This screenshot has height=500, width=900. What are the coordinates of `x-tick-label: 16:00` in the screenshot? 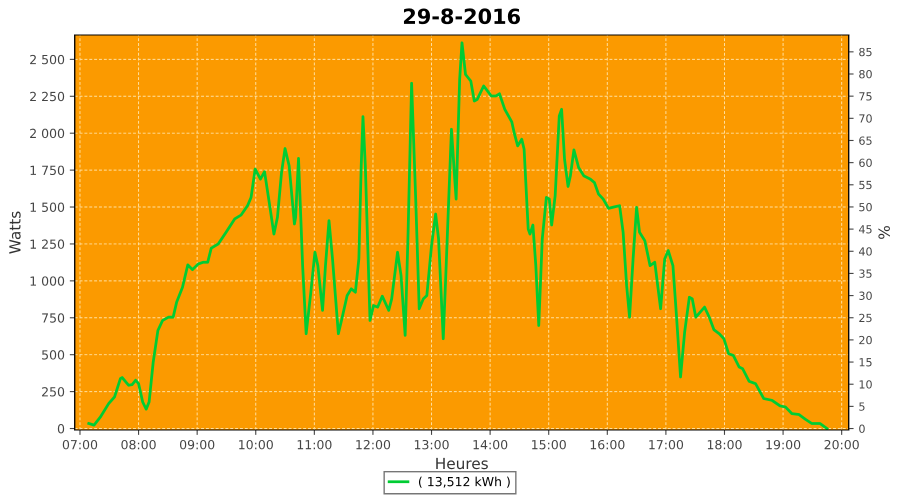 It's located at (607, 445).